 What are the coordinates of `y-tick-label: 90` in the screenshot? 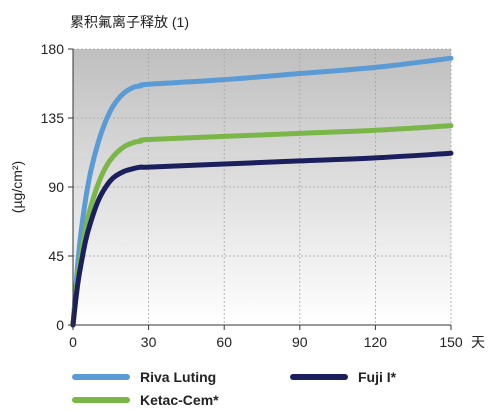 It's located at (56, 187).